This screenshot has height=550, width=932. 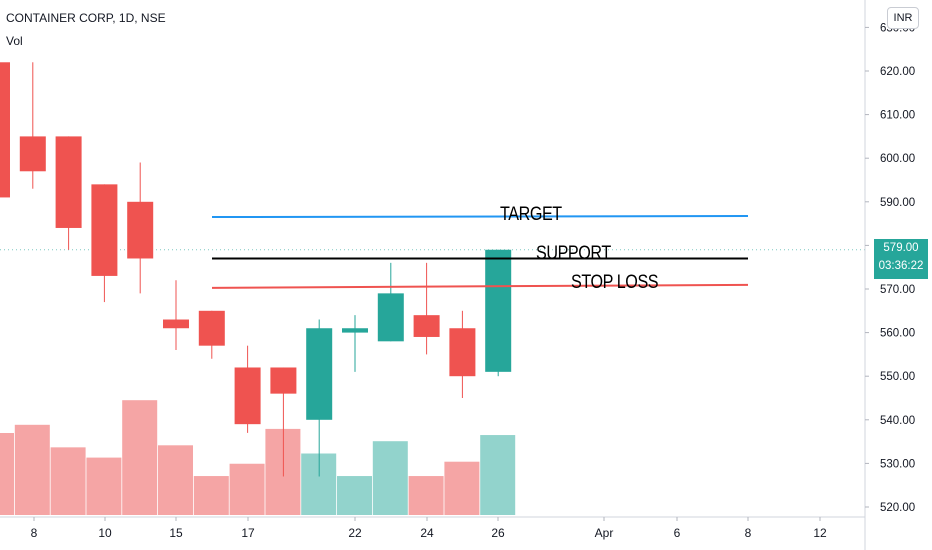 I want to click on target-line, so click(x=480, y=217).